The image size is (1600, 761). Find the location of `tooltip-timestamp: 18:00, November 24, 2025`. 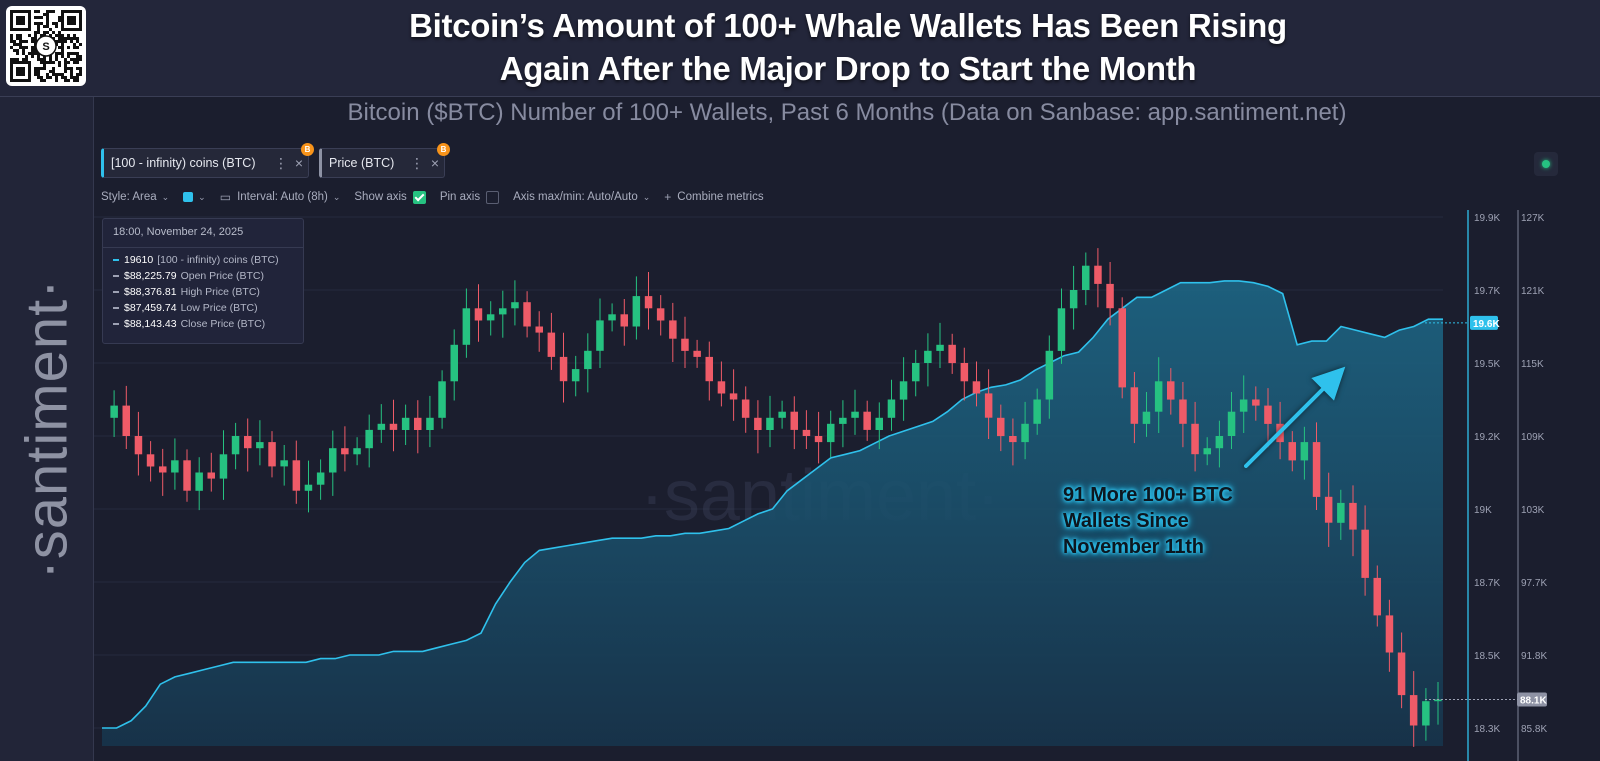

tooltip-timestamp: 18:00, November 24, 2025 is located at coordinates (178, 232).